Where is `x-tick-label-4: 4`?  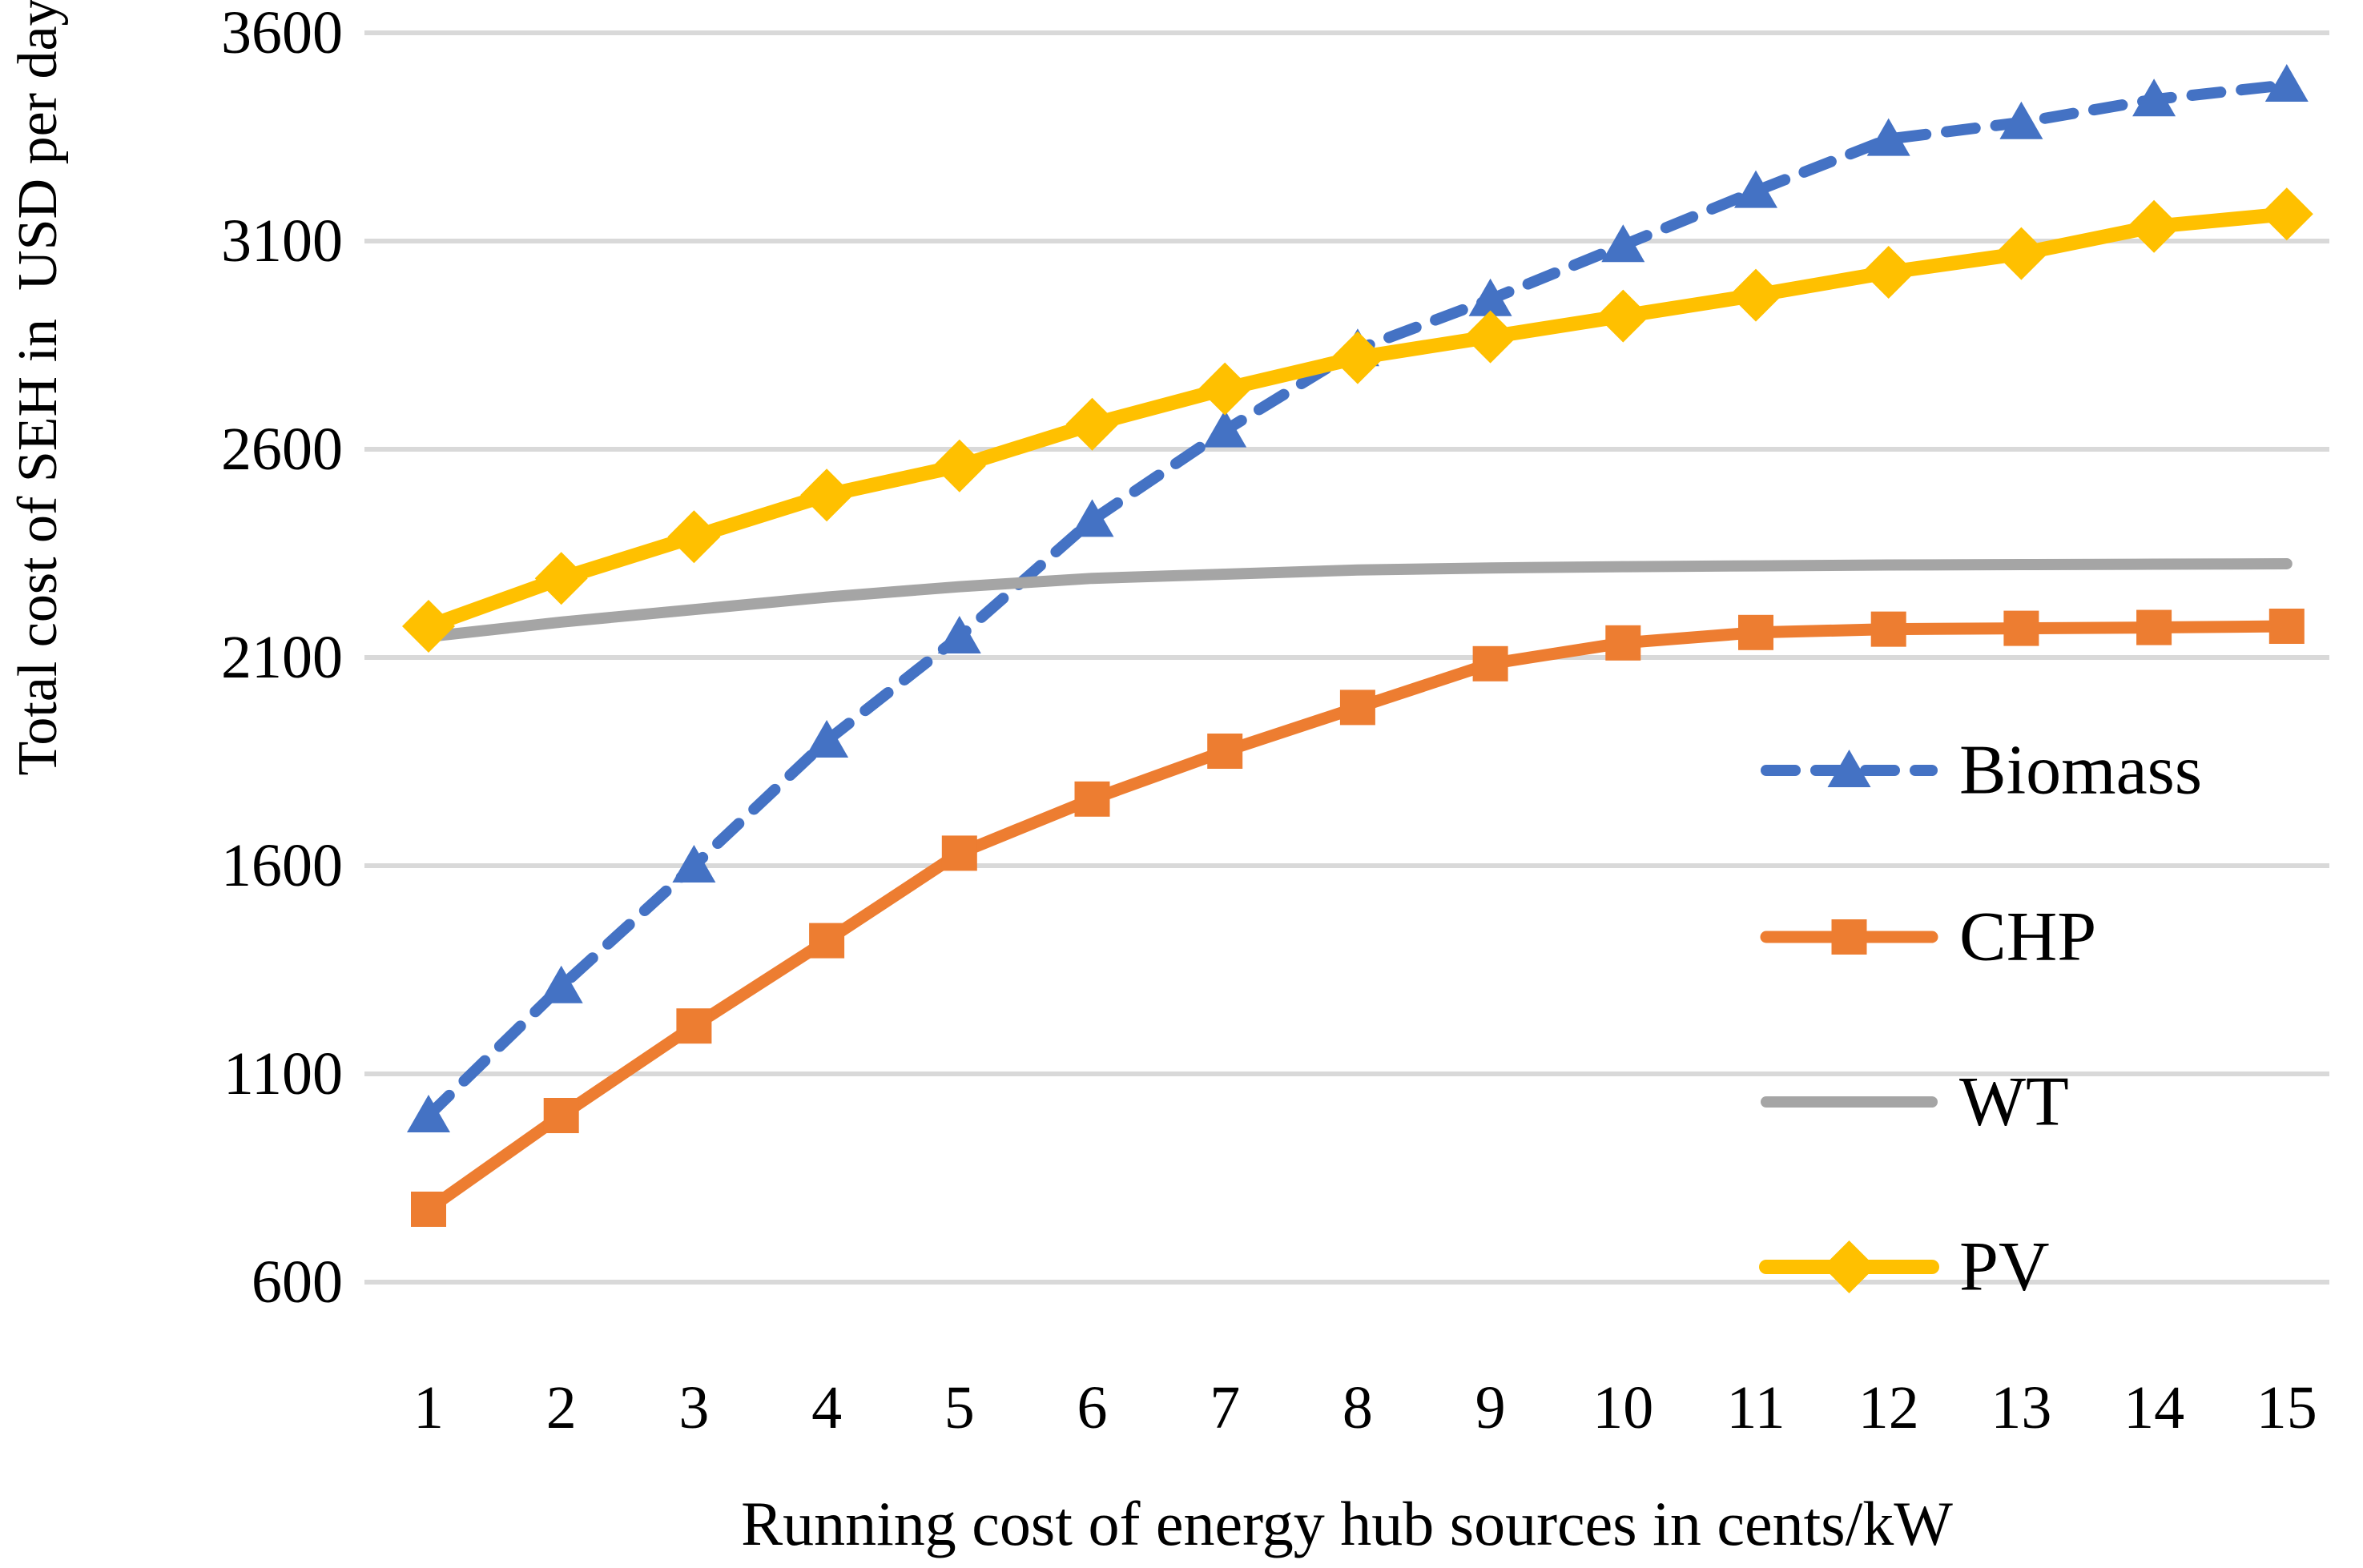
x-tick-label-4: 4 is located at coordinates (826, 1408).